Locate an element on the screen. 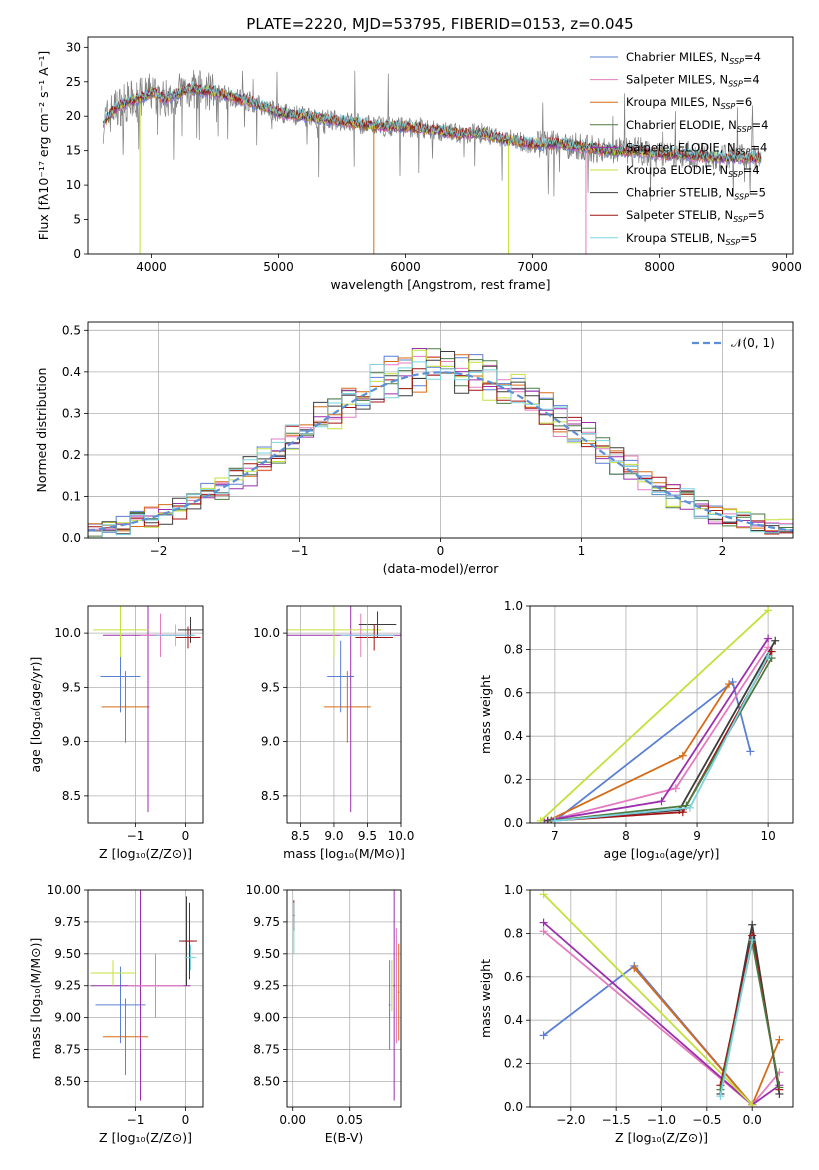 The width and height of the screenshot is (819, 1170). y-axis-label: Normed distribution is located at coordinates (41, 430).